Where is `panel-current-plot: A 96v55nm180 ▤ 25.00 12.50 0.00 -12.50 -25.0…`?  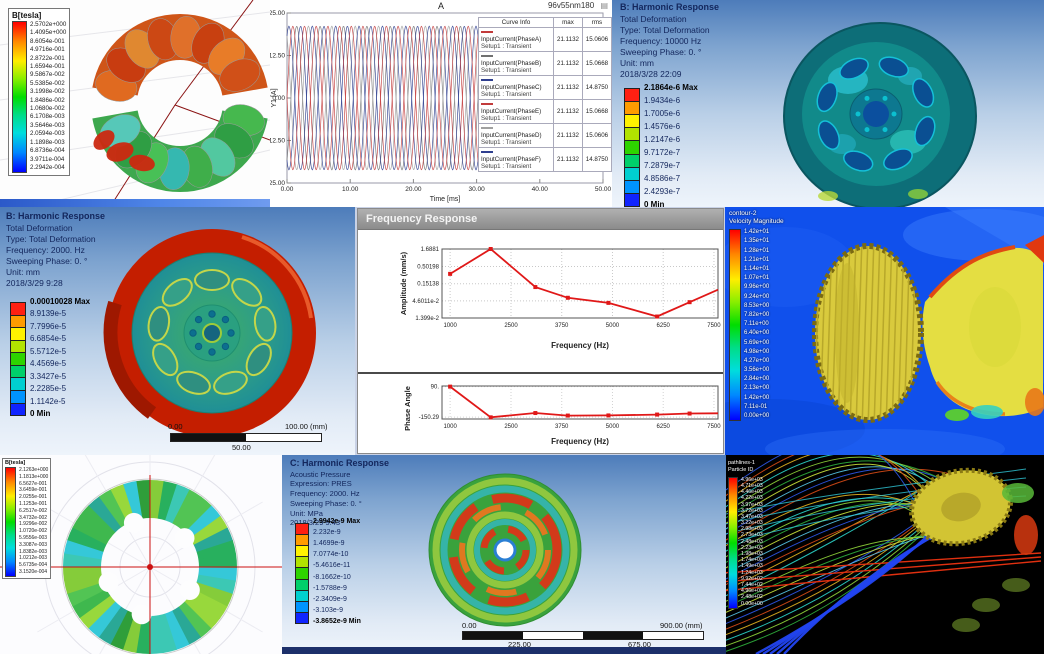
panel-current-plot: A 96v55nm180 ▤ 25.00 12.50 0.00 -12.50 -25.0… is located at coordinates (441, 103).